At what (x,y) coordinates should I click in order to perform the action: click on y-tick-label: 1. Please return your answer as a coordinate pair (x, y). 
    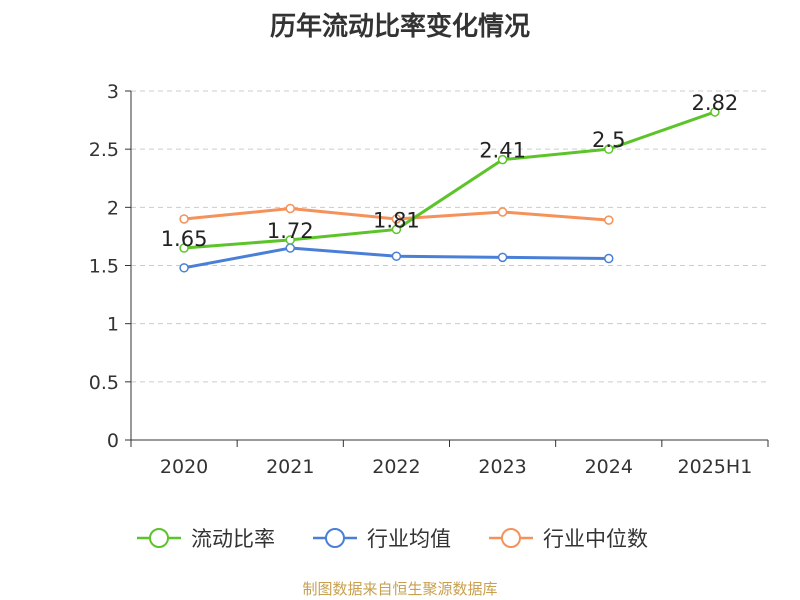
    Looking at the image, I should click on (113, 325).